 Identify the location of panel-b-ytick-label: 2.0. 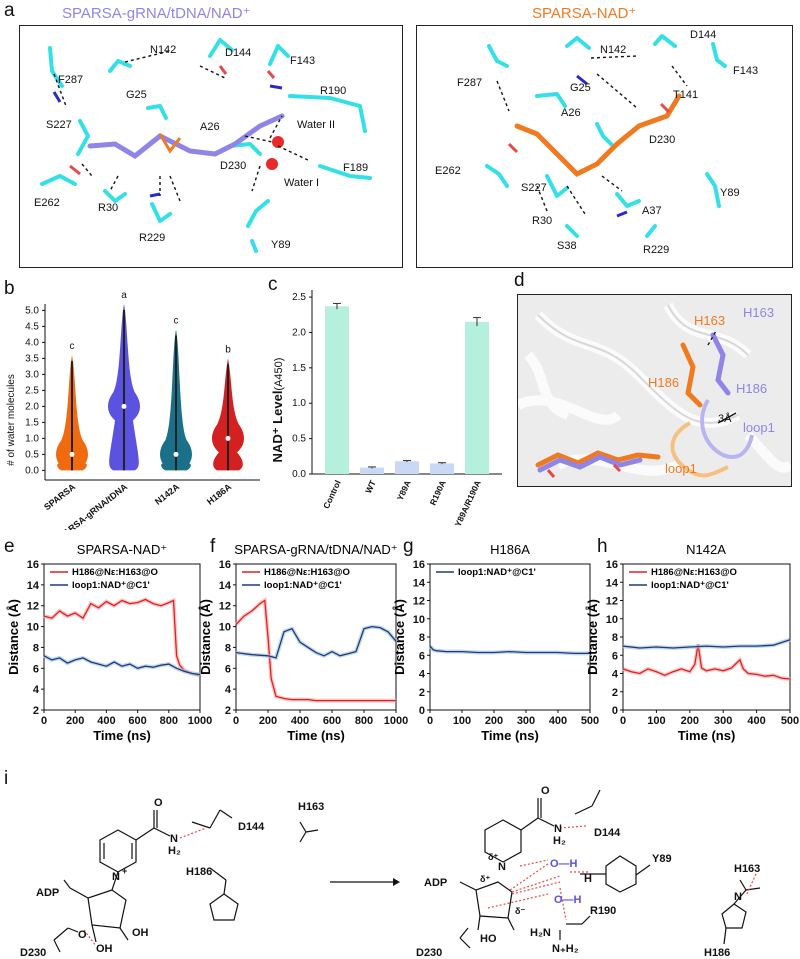
(32, 406).